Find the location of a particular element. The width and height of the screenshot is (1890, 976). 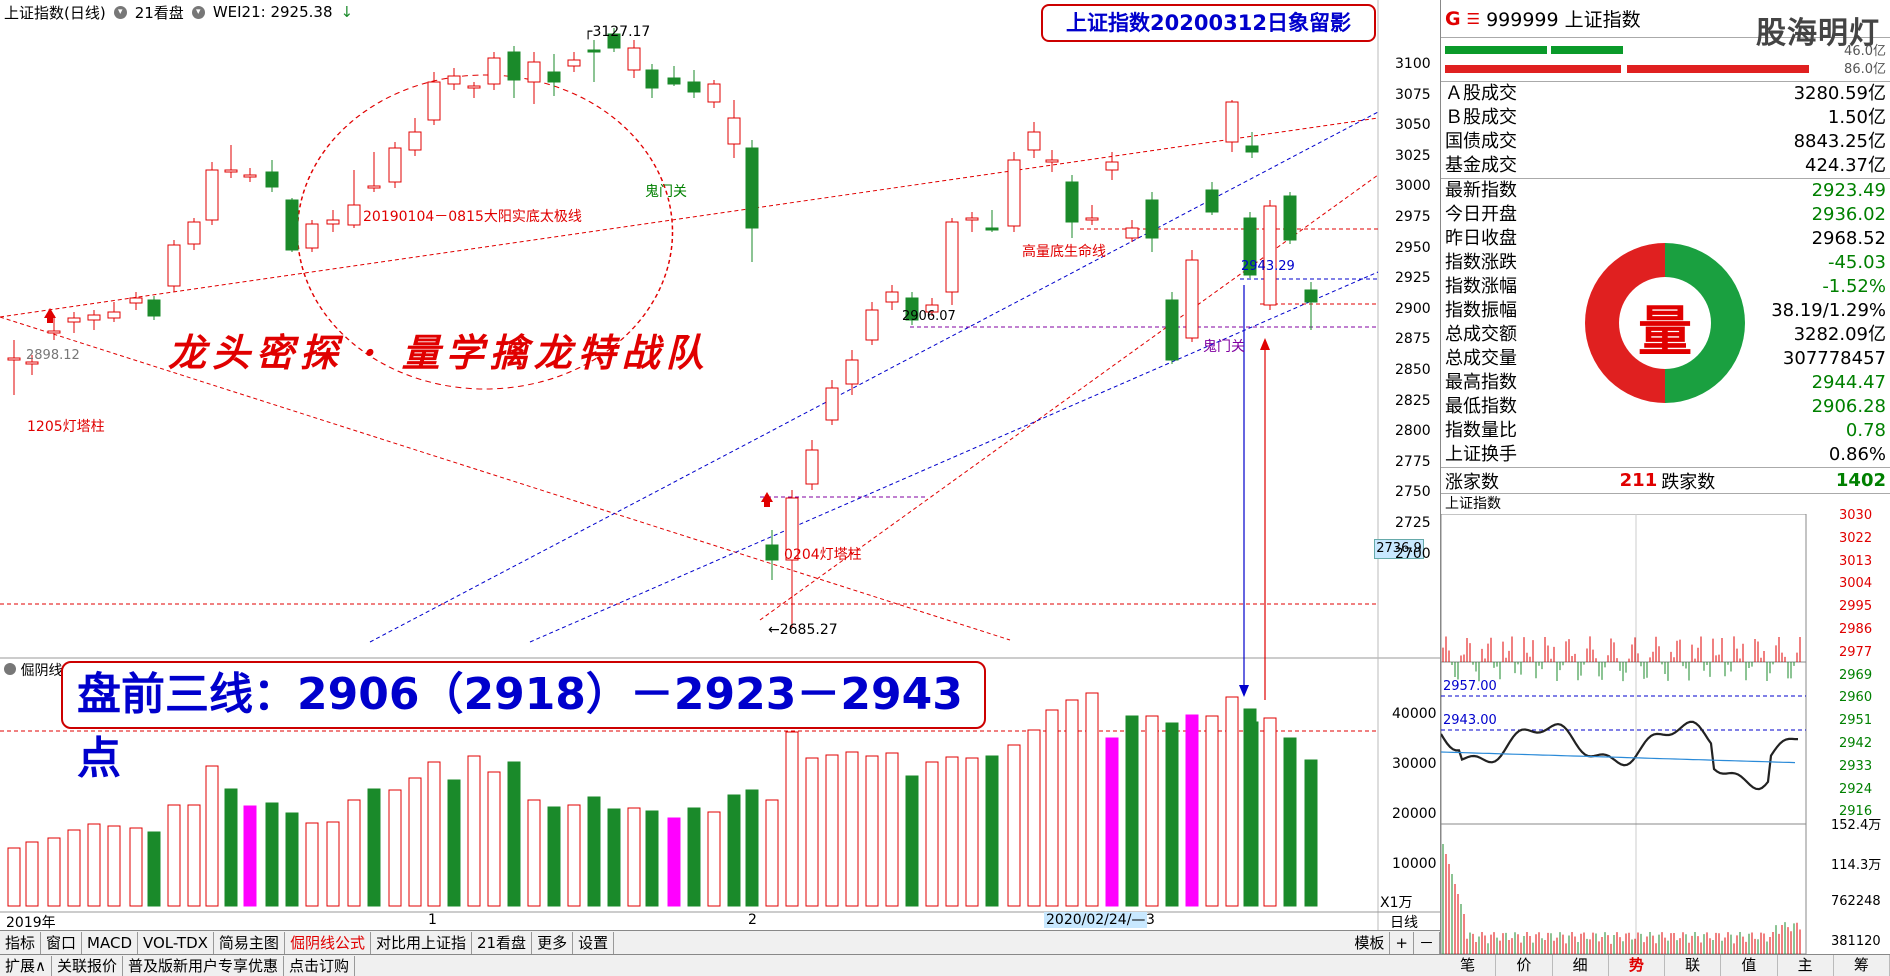

peak-label: ┌3127.17 is located at coordinates (617, 32).